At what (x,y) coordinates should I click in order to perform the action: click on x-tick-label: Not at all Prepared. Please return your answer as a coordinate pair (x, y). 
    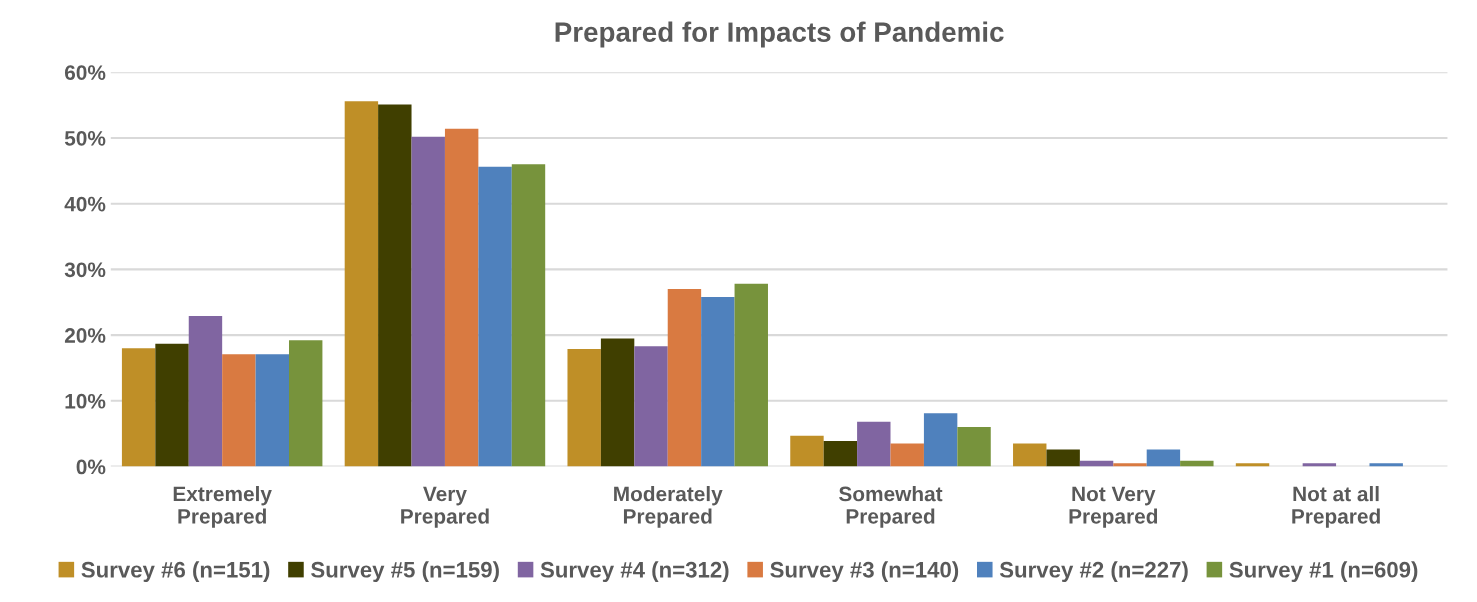
    Looking at the image, I should click on (1336, 506).